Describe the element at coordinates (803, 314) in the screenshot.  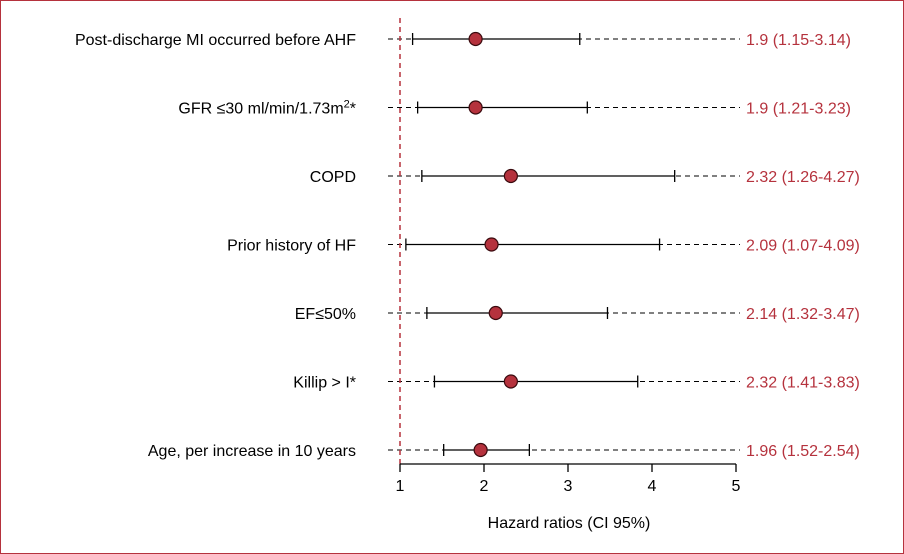
I see `value-label: 2.14 (1.32-3.47)` at that location.